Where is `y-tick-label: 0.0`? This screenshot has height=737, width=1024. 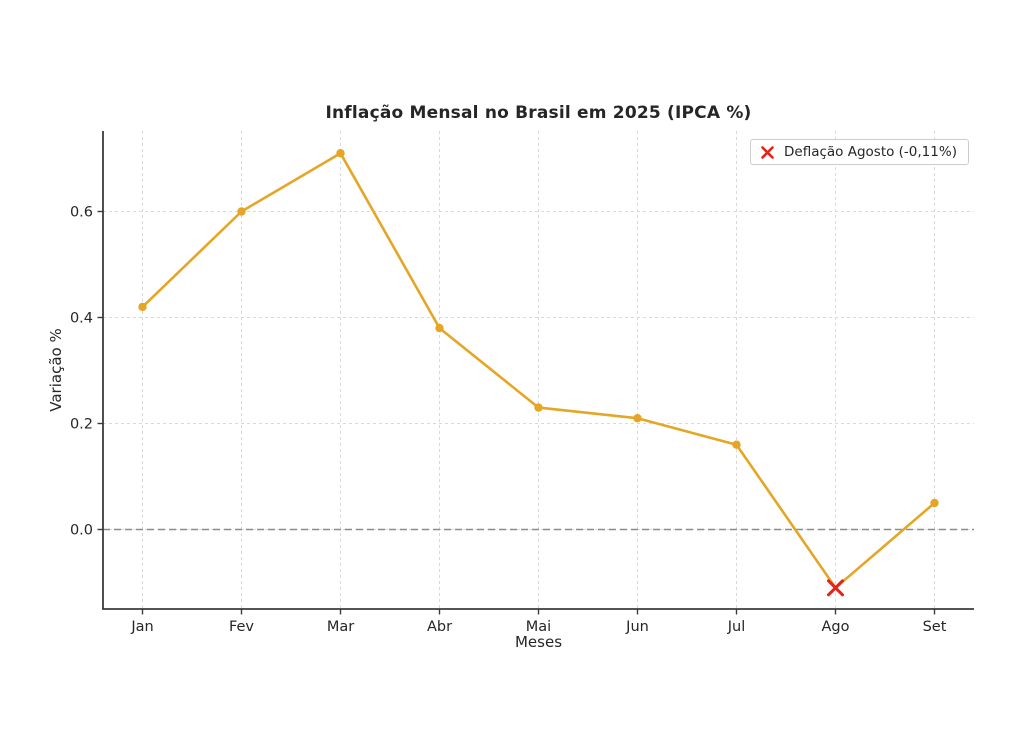 y-tick-label: 0.0 is located at coordinates (81, 531).